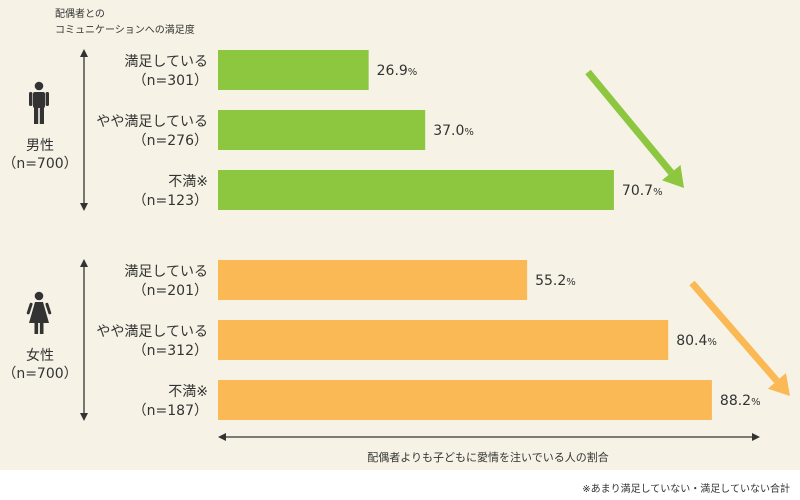 The height and width of the screenshot is (500, 800). Describe the element at coordinates (170, 351) in the screenshot. I see `category-n-label: （n=312）` at that location.